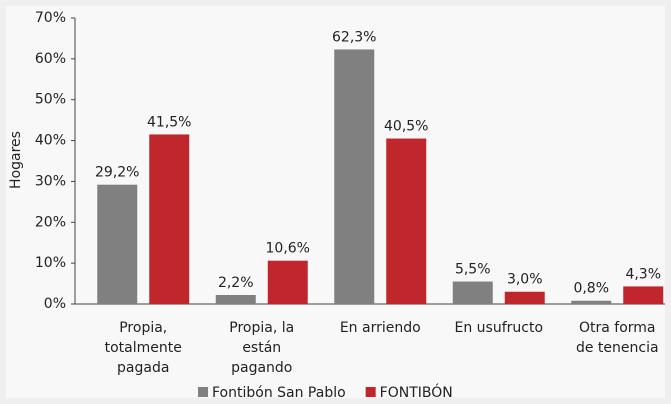  What do you see at coordinates (261, 368) in the screenshot?
I see `x-tick-label-line: pagando` at bounding box center [261, 368].